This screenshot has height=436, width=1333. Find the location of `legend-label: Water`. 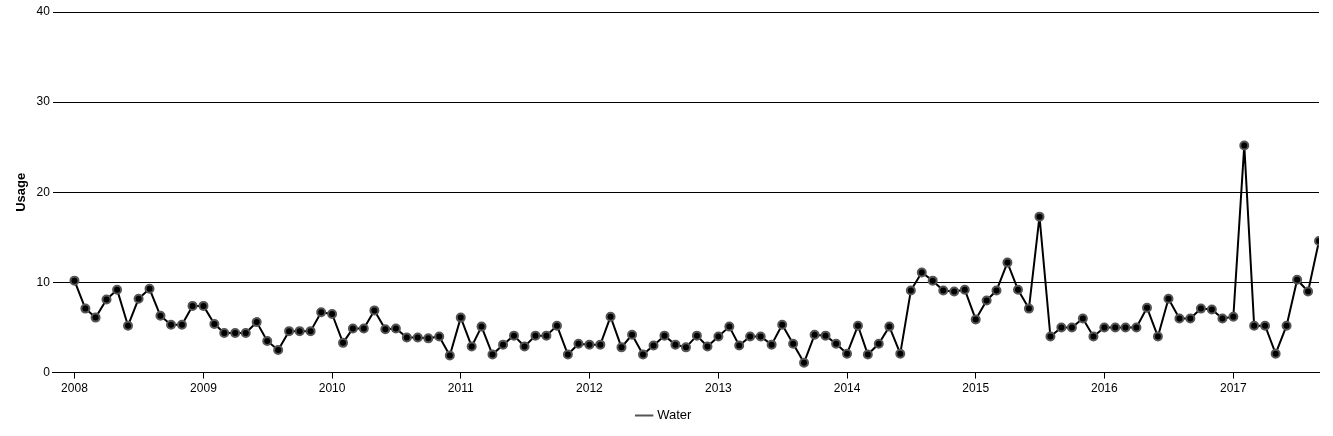

legend-label: Water is located at coordinates (675, 415).